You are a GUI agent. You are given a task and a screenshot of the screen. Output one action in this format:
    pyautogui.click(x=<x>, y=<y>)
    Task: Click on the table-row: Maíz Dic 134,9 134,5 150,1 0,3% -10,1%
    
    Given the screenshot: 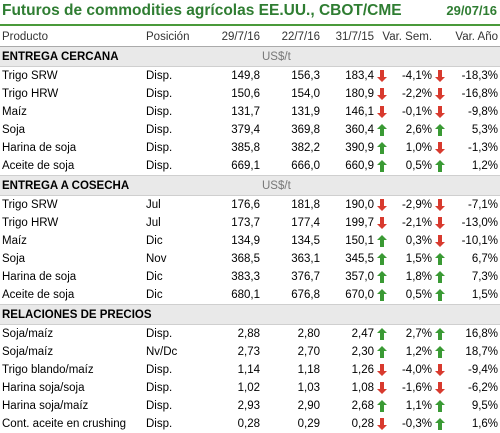 What is the action you would take?
    pyautogui.click(x=250, y=241)
    